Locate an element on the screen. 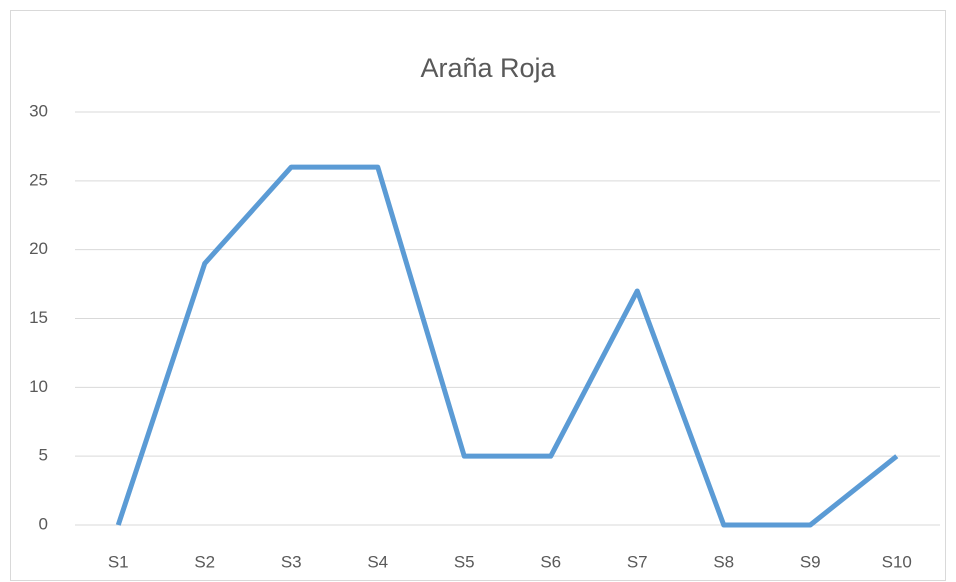 Image resolution: width=956 pixels, height=582 pixels. y-tick-label: 5 is located at coordinates (43, 455).